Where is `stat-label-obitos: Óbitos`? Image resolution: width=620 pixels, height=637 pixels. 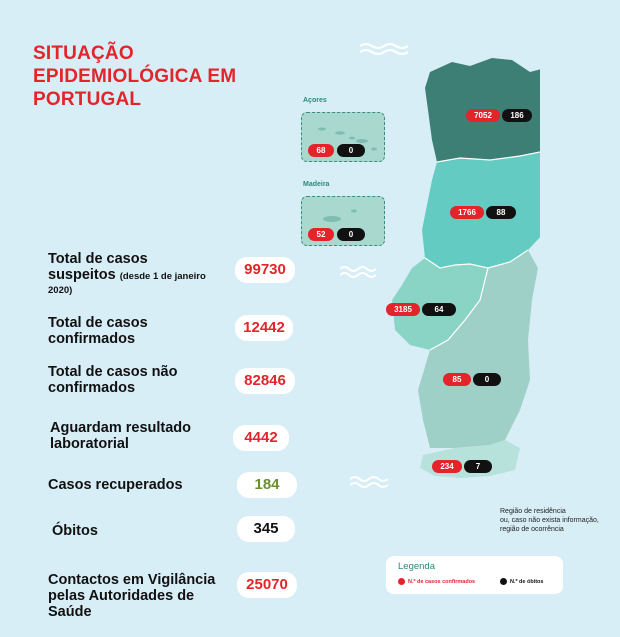
stat-label-obitos: Óbitos is located at coordinates (75, 531).